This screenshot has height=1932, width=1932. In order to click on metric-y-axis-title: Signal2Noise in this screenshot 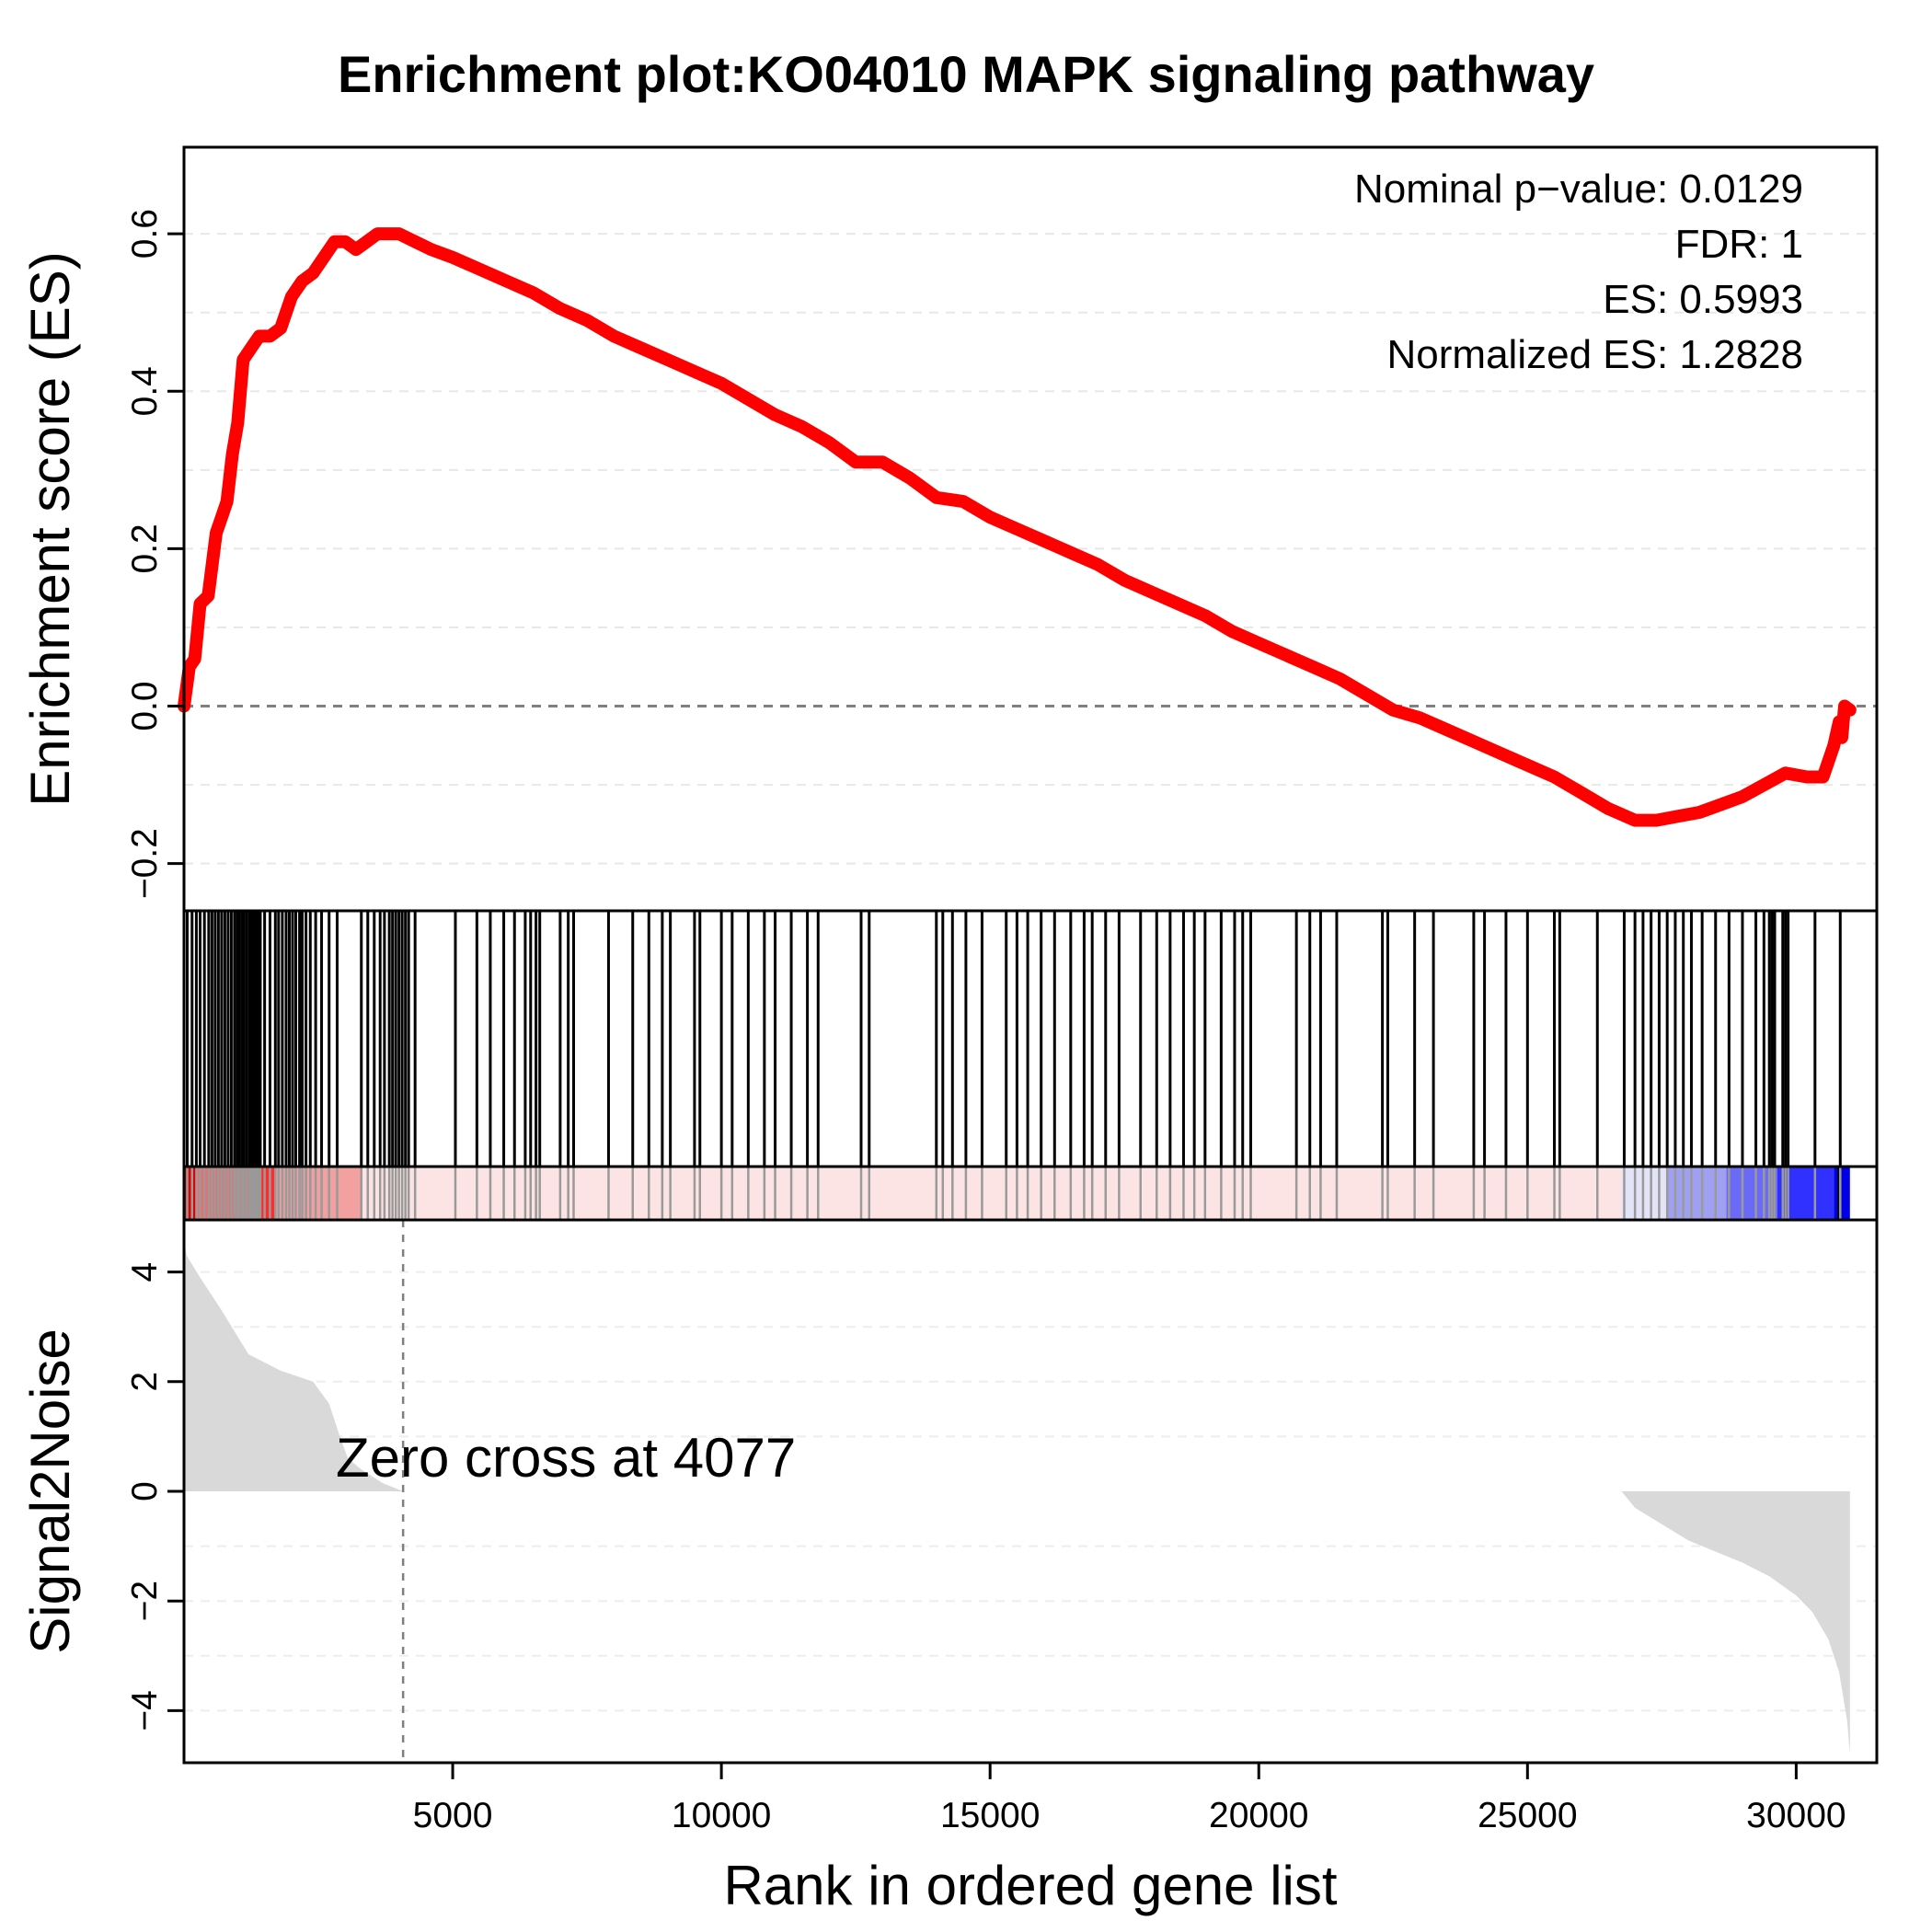, I will do `click(50, 1491)`.